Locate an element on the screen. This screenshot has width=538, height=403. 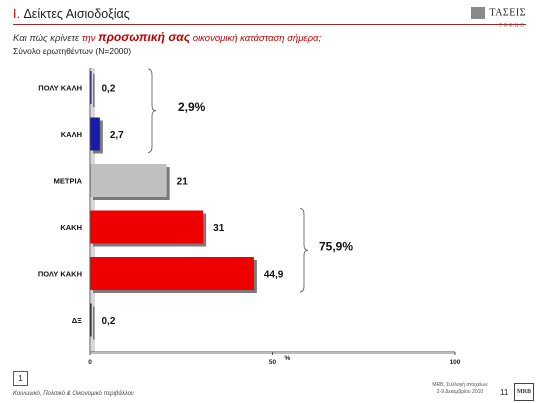
question-accent: την is located at coordinates (88, 38).